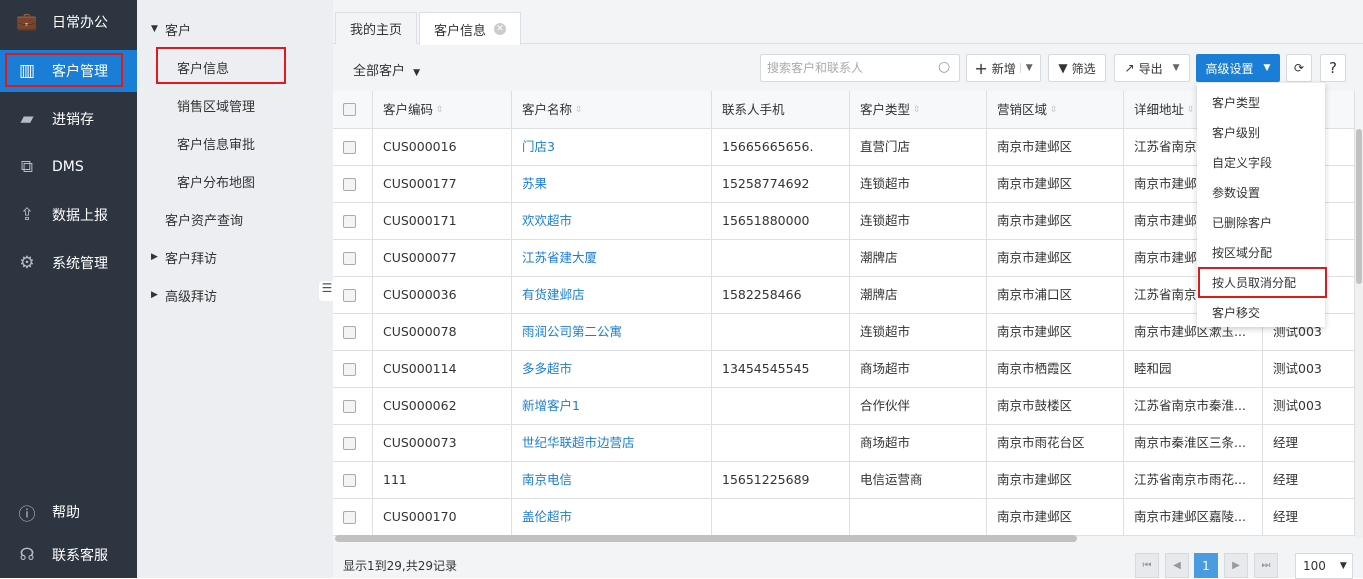 This screenshot has width=1363, height=579. I want to click on menu-item: 客户级别, so click(1236, 132).